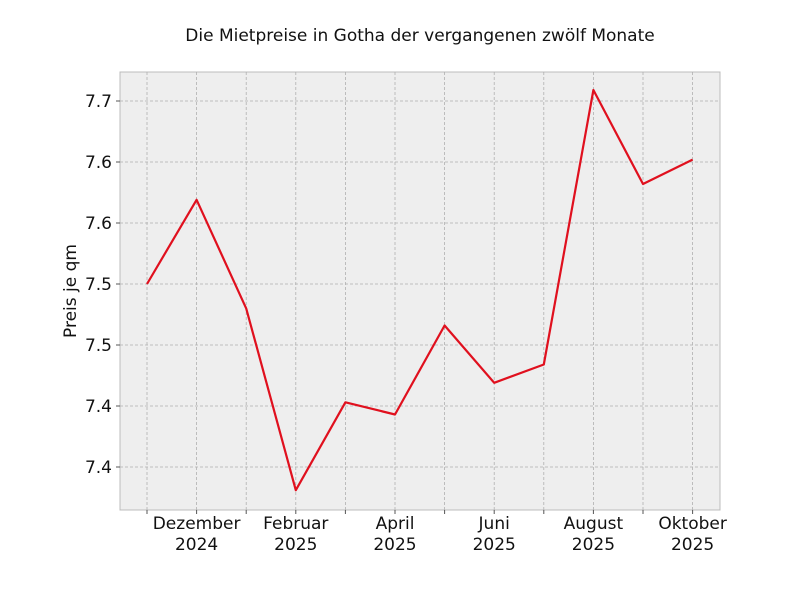 The width and height of the screenshot is (800, 600). I want to click on x-tick-label-month: Juni, so click(494, 524).